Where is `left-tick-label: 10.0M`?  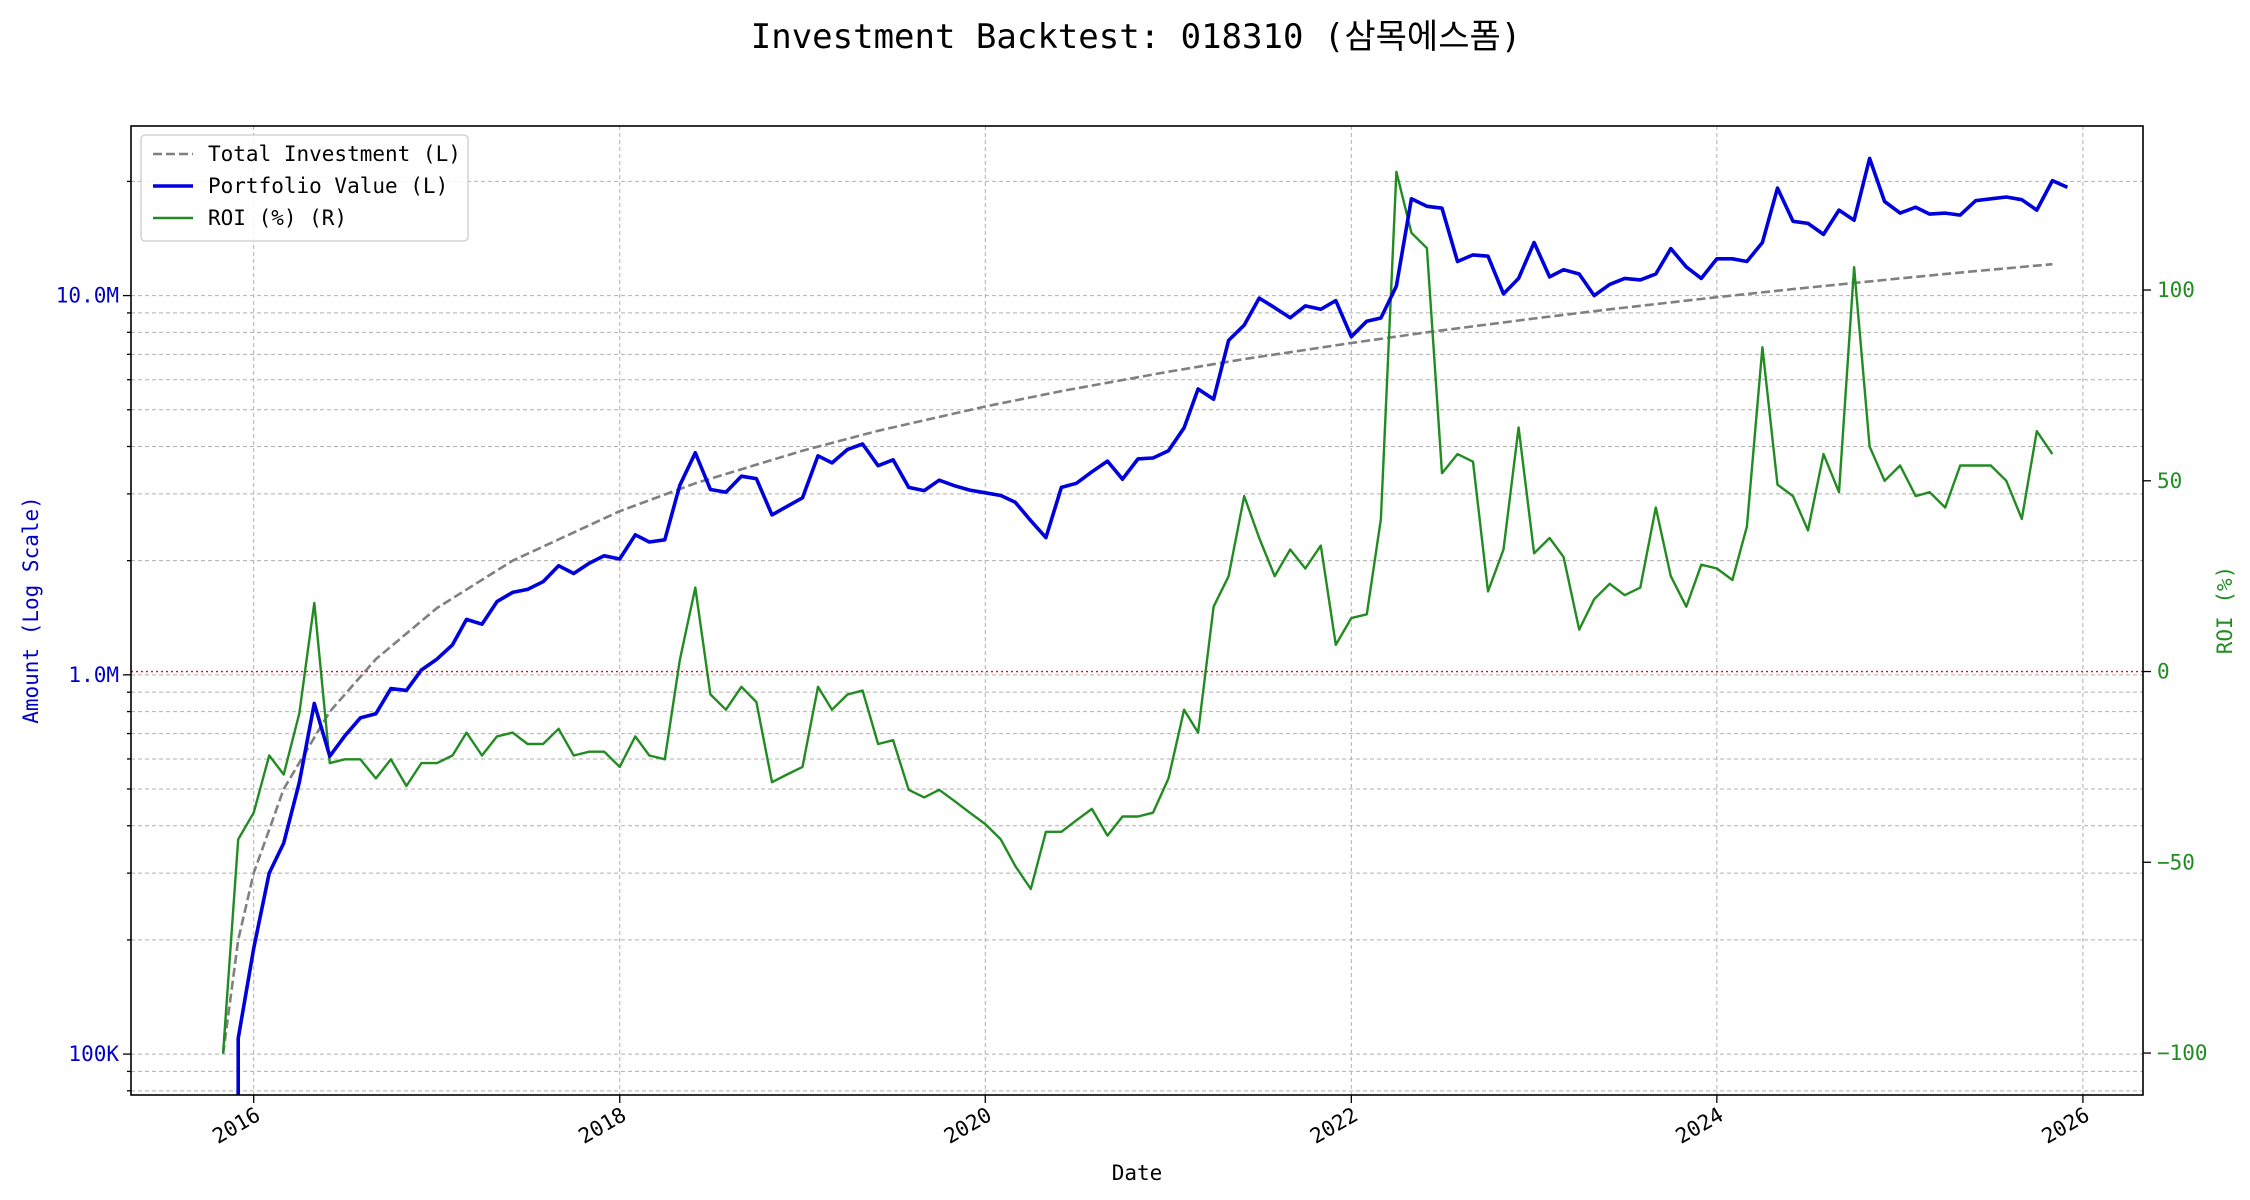 left-tick-label: 10.0M is located at coordinates (87, 296).